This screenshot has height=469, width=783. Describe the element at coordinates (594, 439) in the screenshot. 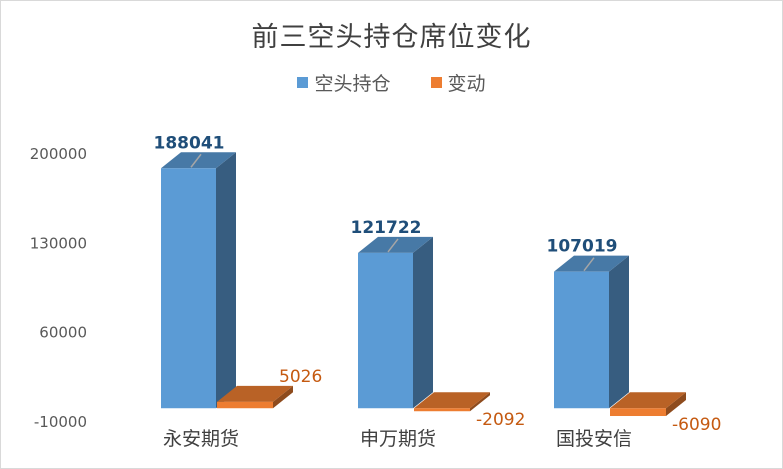

I see `x-tick-label: 国投安信` at that location.